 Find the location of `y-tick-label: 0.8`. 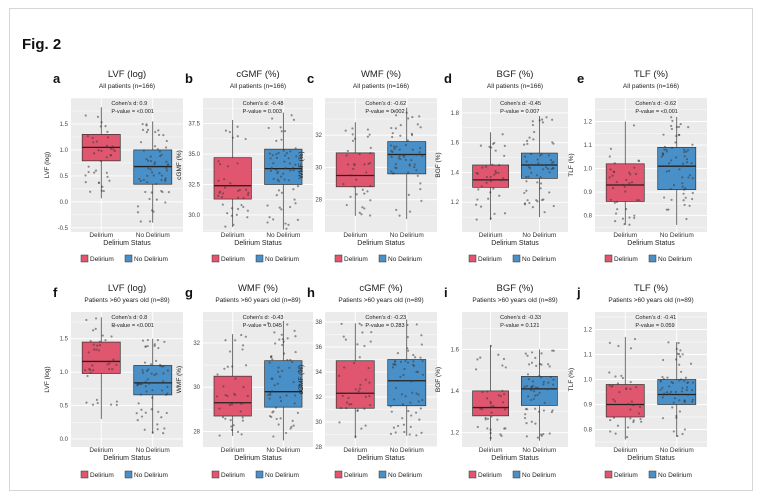

y-tick-label: 0.8 is located at coordinates (588, 217).